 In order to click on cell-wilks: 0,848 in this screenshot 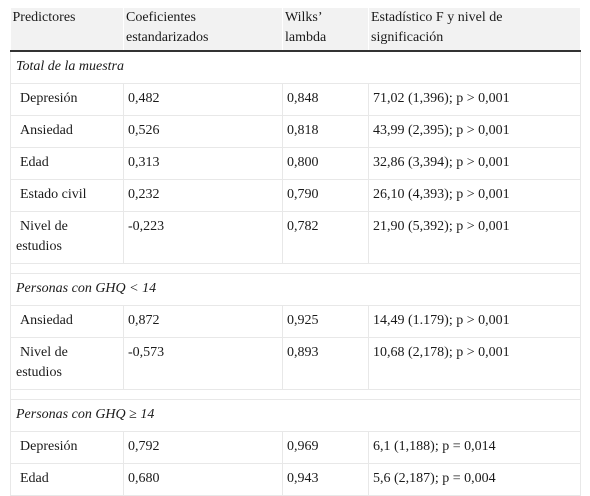, I will do `click(325, 99)`.